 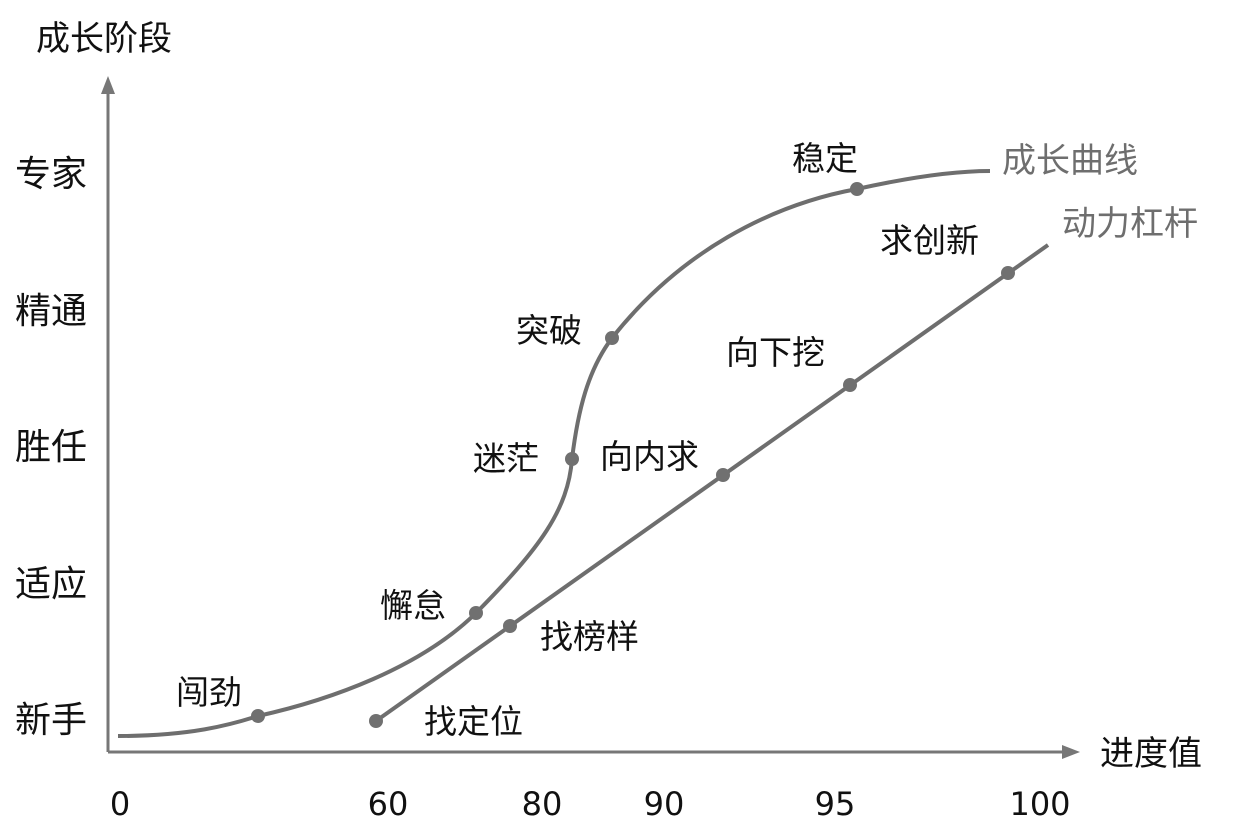 What do you see at coordinates (51, 447) in the screenshot?
I see `y-stage-label: 胜任` at bounding box center [51, 447].